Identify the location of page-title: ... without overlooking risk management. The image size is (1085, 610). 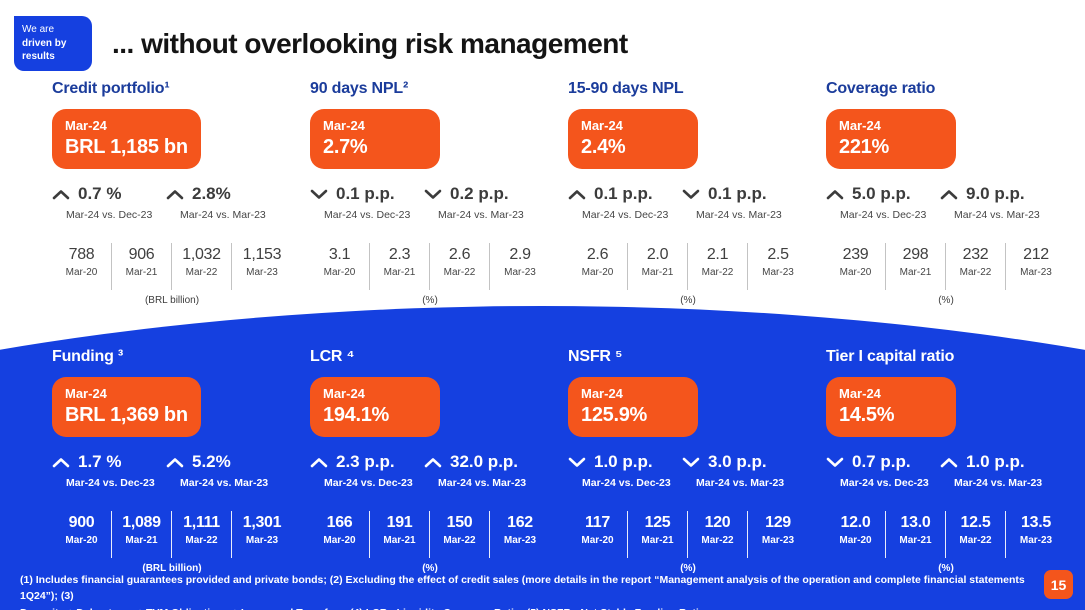
(370, 43).